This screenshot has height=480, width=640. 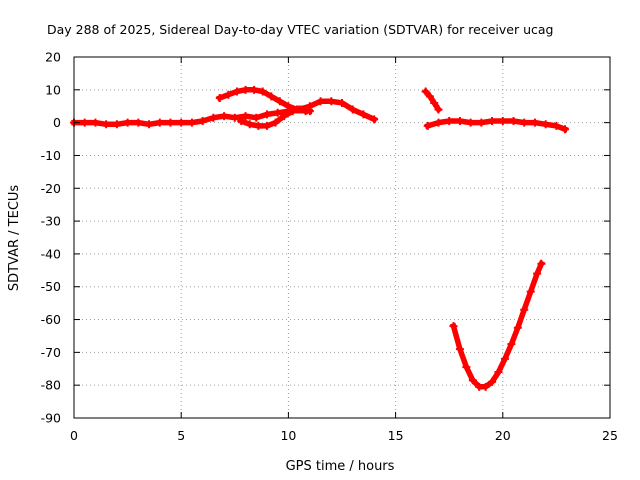 What do you see at coordinates (51, 319) in the screenshot?
I see `y-tick-label: -60` at bounding box center [51, 319].